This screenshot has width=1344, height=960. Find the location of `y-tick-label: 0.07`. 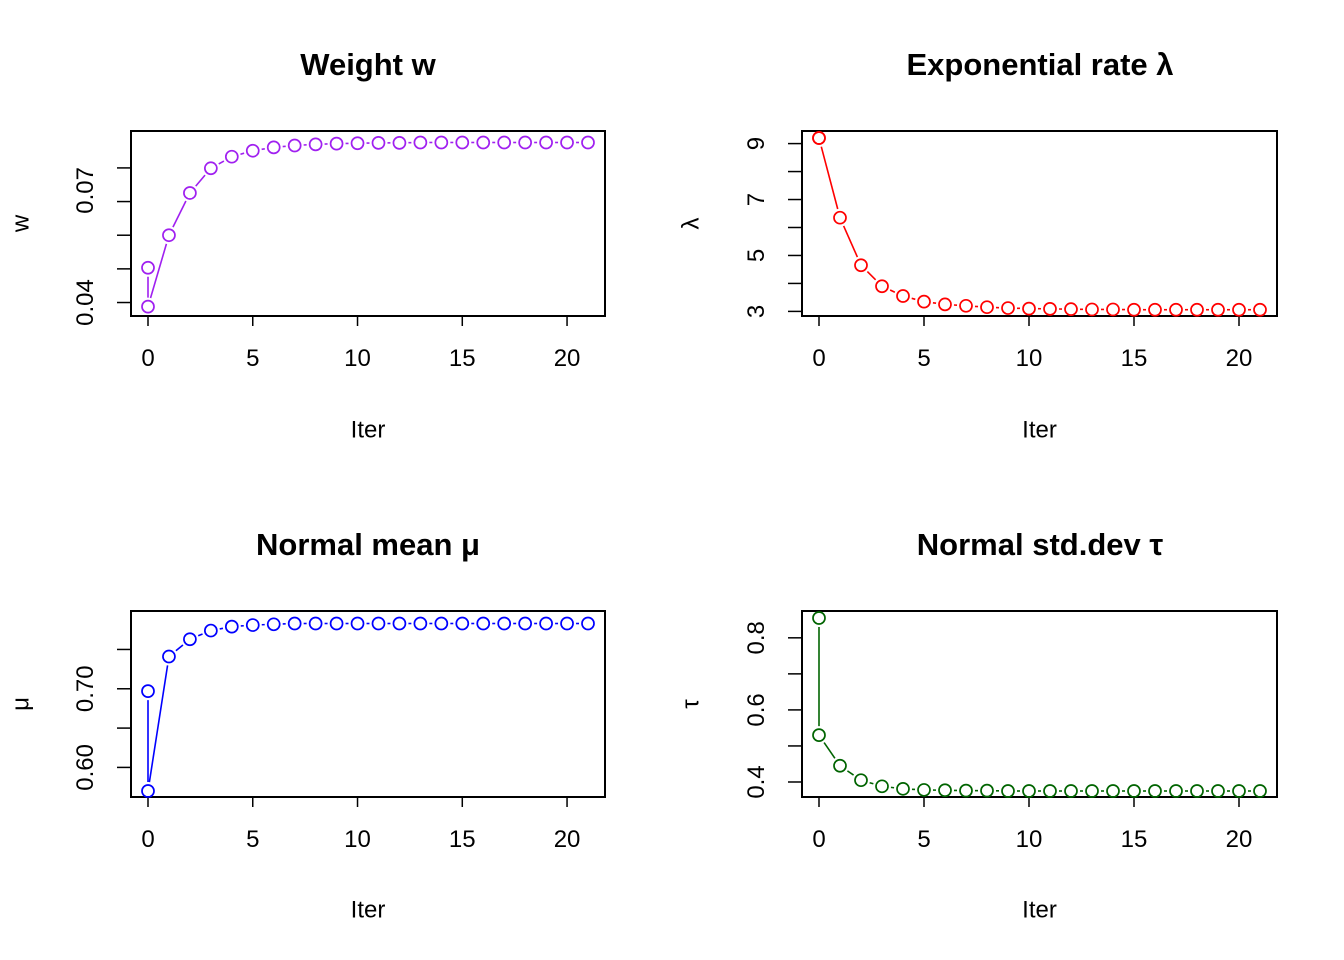

y-tick-label: 0.07 is located at coordinates (85, 190).